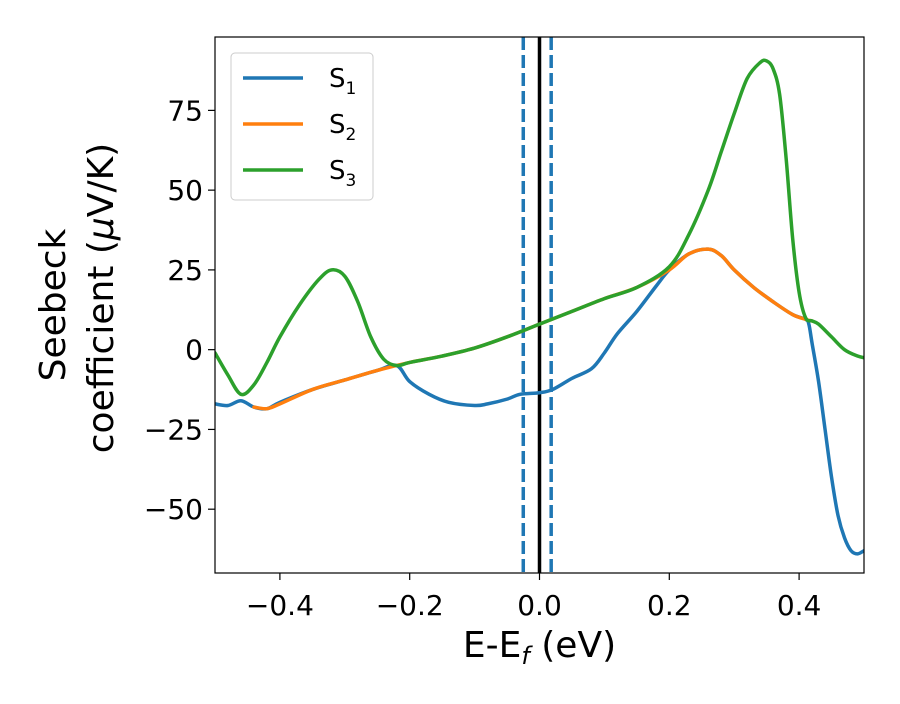  What do you see at coordinates (280, 605) in the screenshot?
I see `x-tick-label: −0.4` at bounding box center [280, 605].